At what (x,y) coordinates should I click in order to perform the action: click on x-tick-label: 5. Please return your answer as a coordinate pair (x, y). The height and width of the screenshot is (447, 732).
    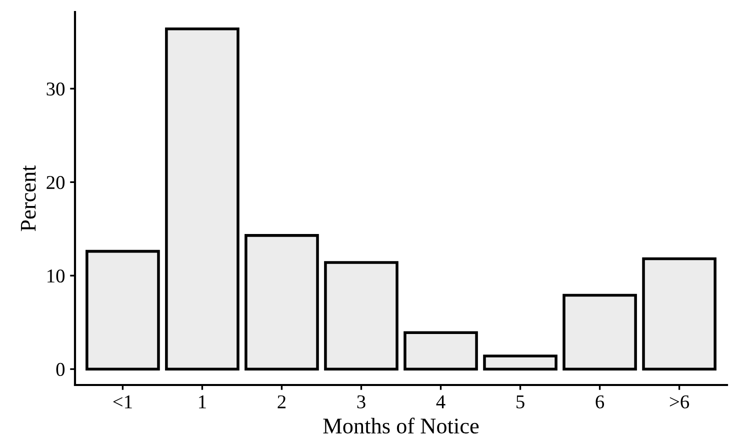
    Looking at the image, I should click on (520, 401).